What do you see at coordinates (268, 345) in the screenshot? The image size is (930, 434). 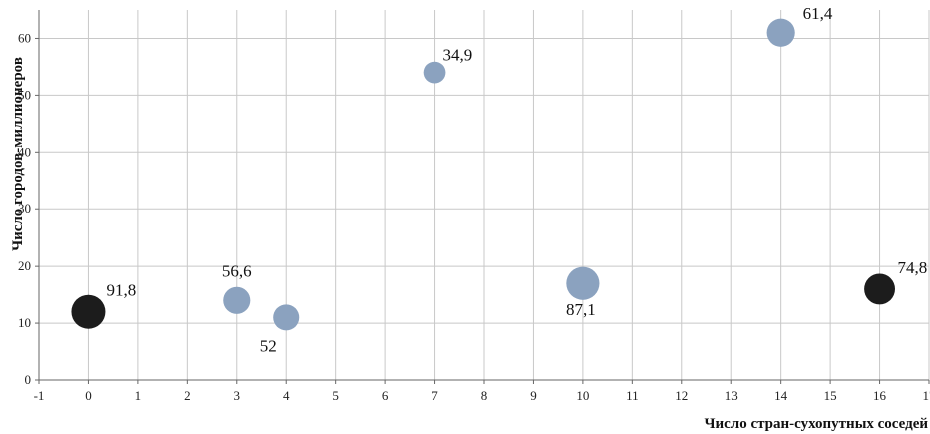 I see `data-label: 52` at bounding box center [268, 345].